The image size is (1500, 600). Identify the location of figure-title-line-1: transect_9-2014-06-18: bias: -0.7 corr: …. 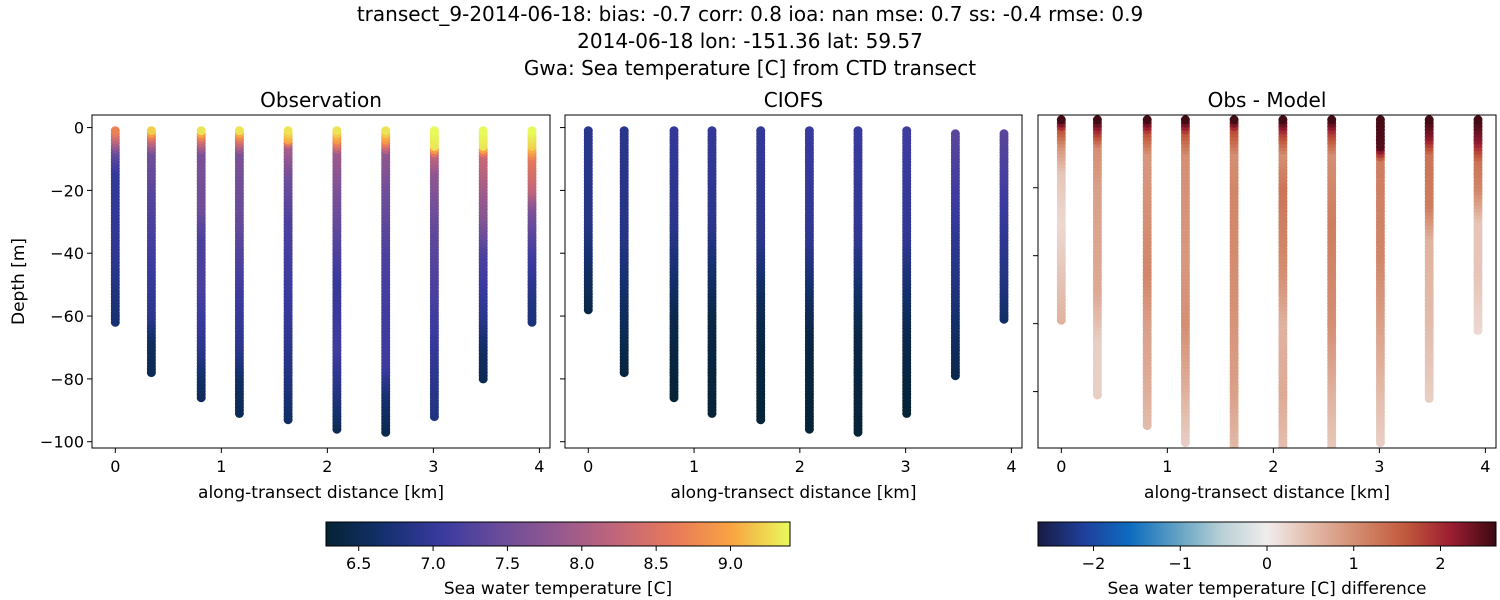
(750, 14).